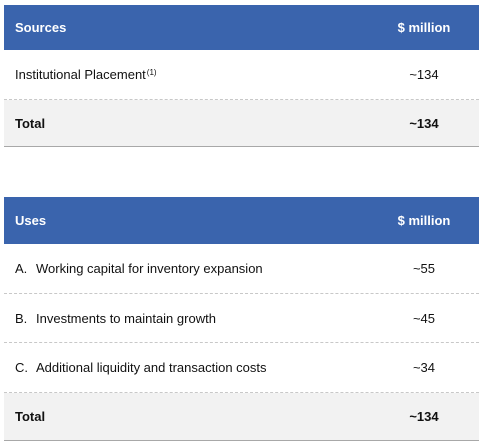 This screenshot has width=481, height=448. What do you see at coordinates (126, 318) in the screenshot?
I see `item-description: Investments to maintain growth` at bounding box center [126, 318].